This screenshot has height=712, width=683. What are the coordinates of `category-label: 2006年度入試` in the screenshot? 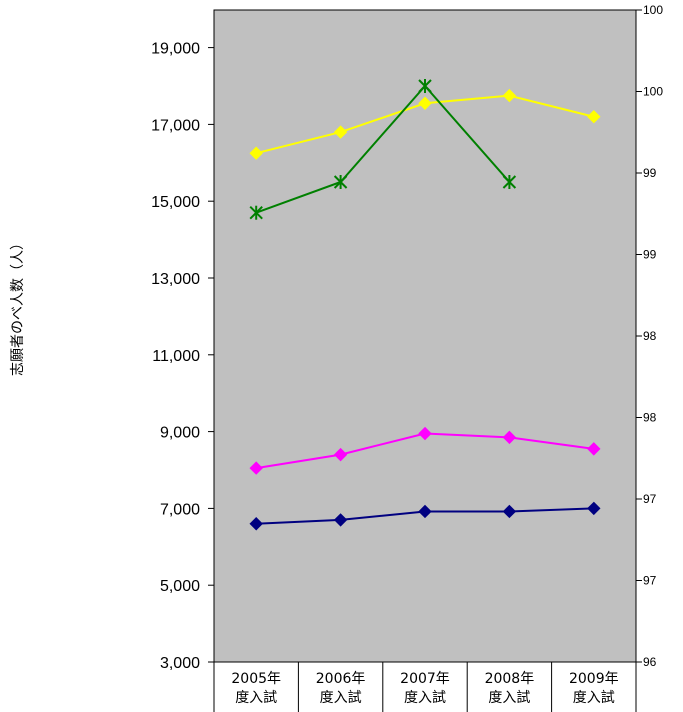 It's located at (341, 688).